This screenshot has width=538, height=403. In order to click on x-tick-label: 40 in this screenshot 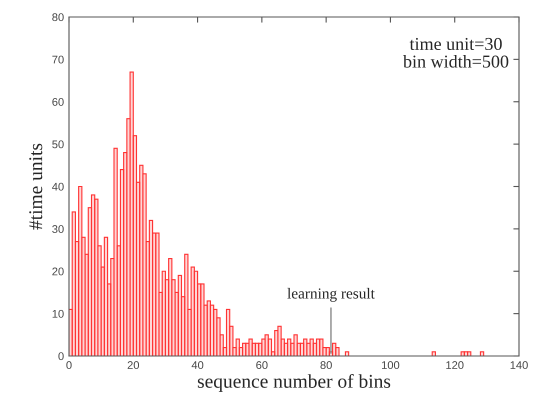, I will do `click(198, 365)`.